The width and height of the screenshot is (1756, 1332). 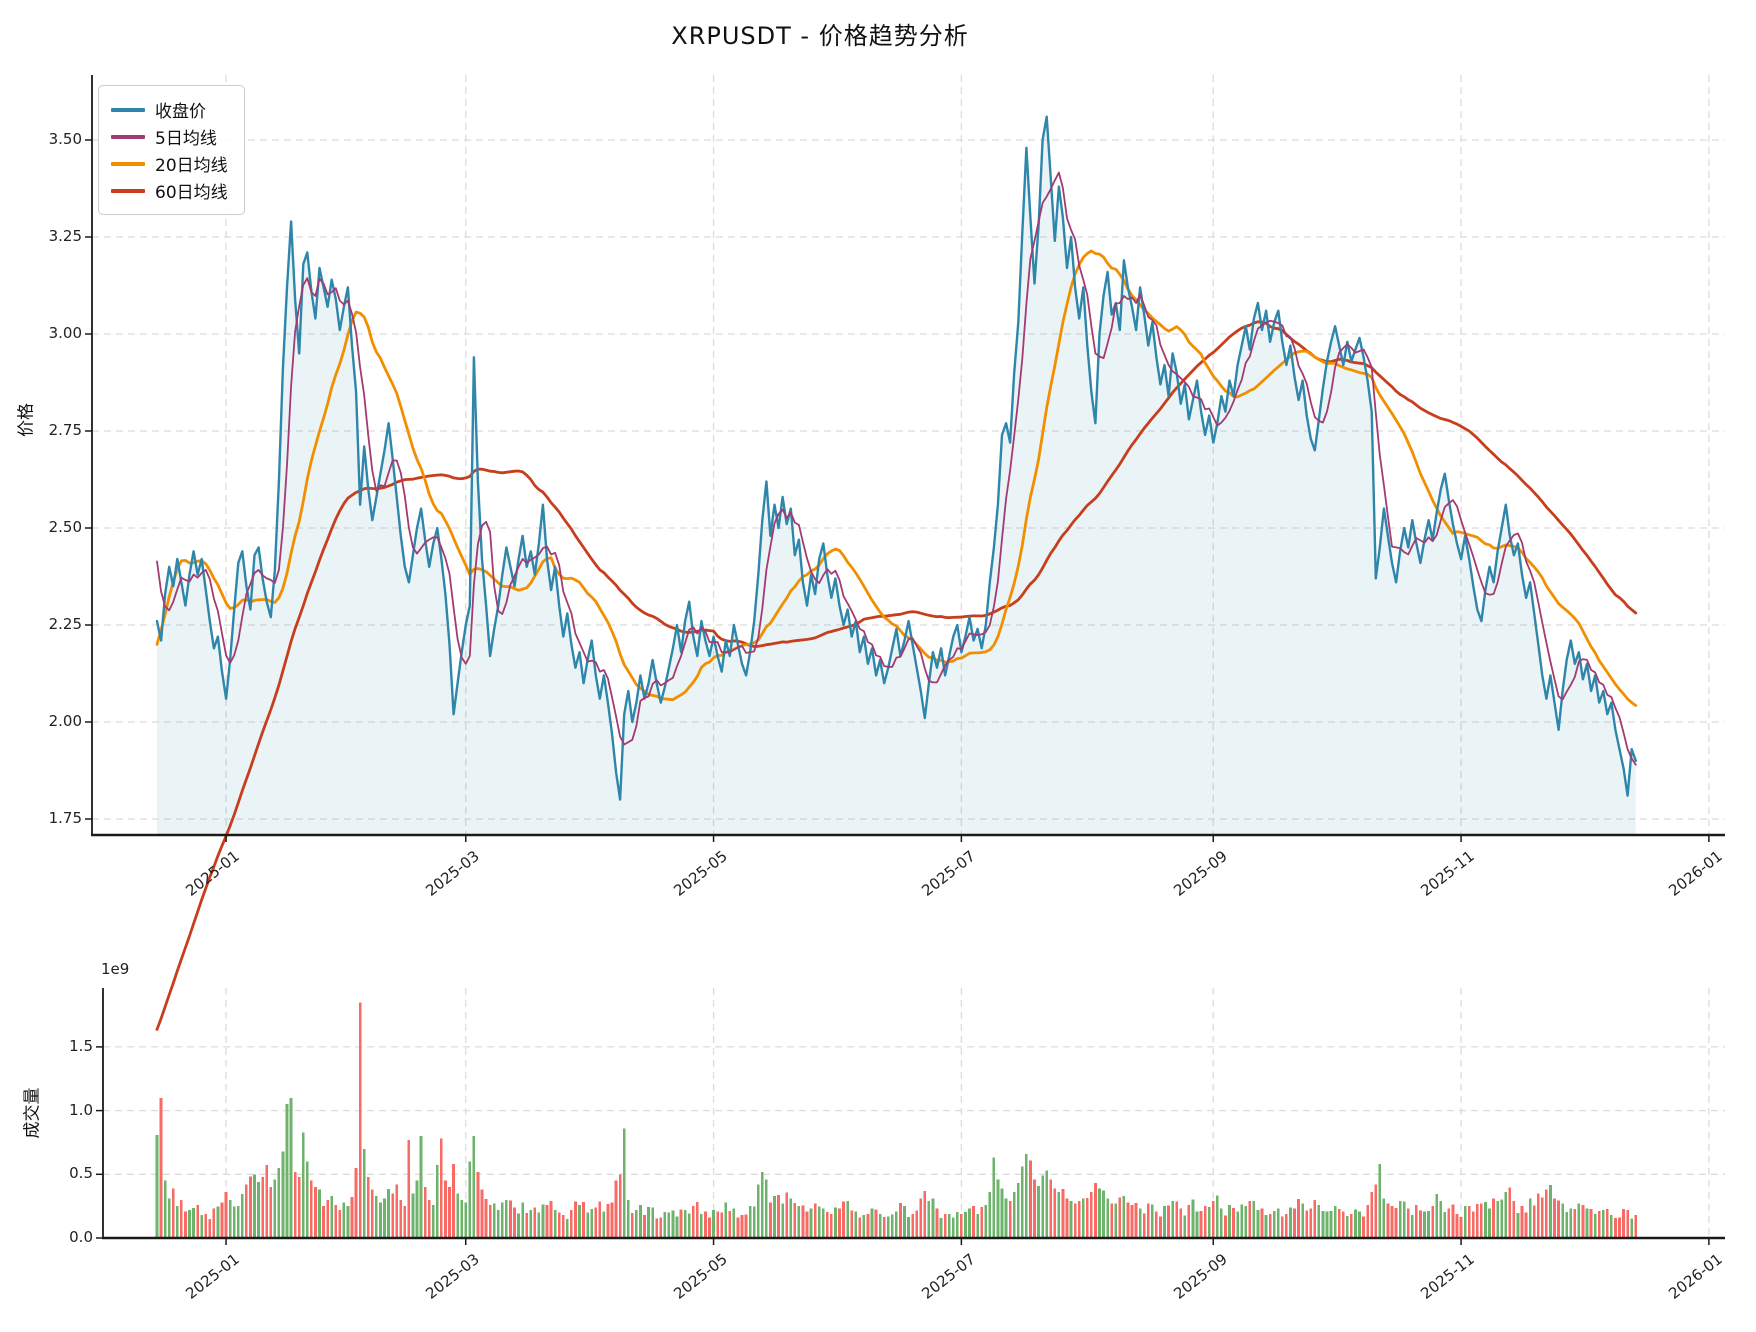 What do you see at coordinates (180, 112) in the screenshot?
I see `legend-label: 收盘价` at bounding box center [180, 112].